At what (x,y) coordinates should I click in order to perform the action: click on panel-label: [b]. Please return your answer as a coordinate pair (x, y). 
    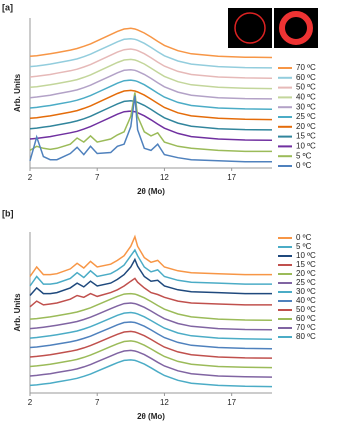
    Looking at the image, I should click on (8, 213).